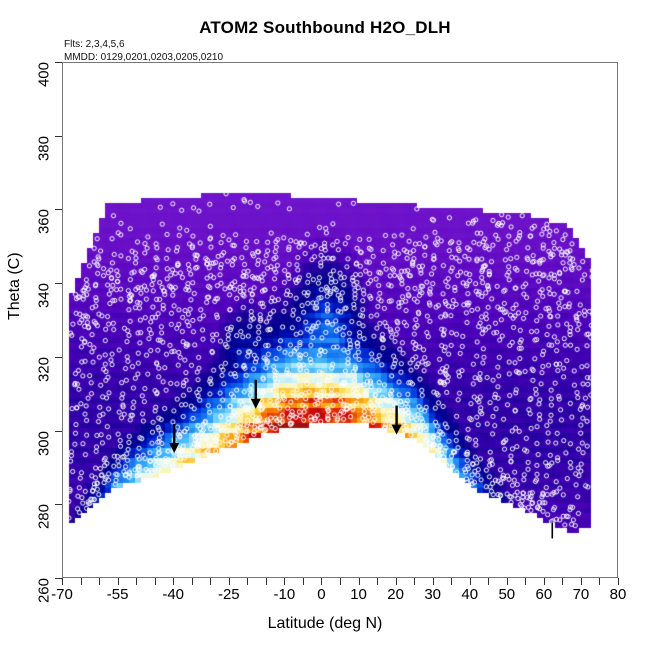  Describe the element at coordinates (544, 594) in the screenshot. I see `x-axis-tick-label: 60` at that location.